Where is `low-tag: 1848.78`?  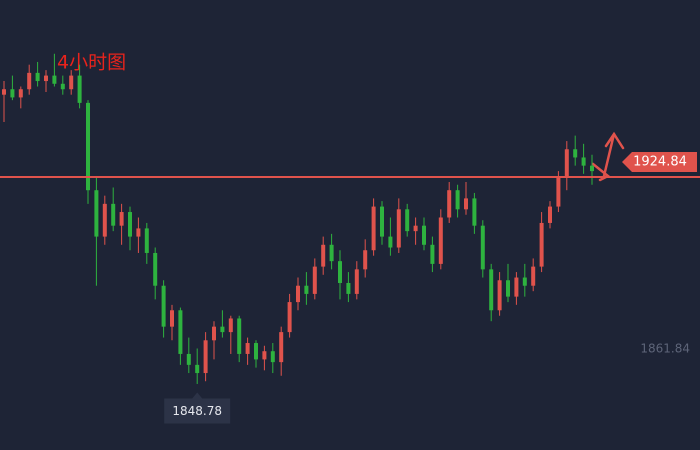
low-tag: 1848.78 is located at coordinates (197, 411).